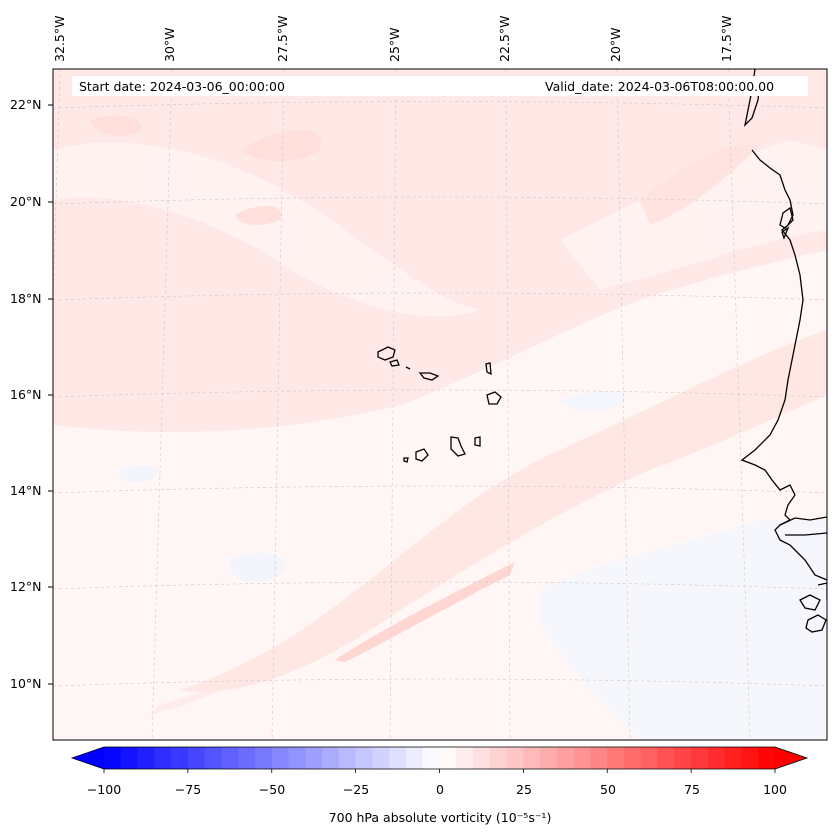 Image resolution: width=837 pixels, height=839 pixels. Describe the element at coordinates (429, 376) in the screenshot. I see `island-sao-nicolau` at that location.